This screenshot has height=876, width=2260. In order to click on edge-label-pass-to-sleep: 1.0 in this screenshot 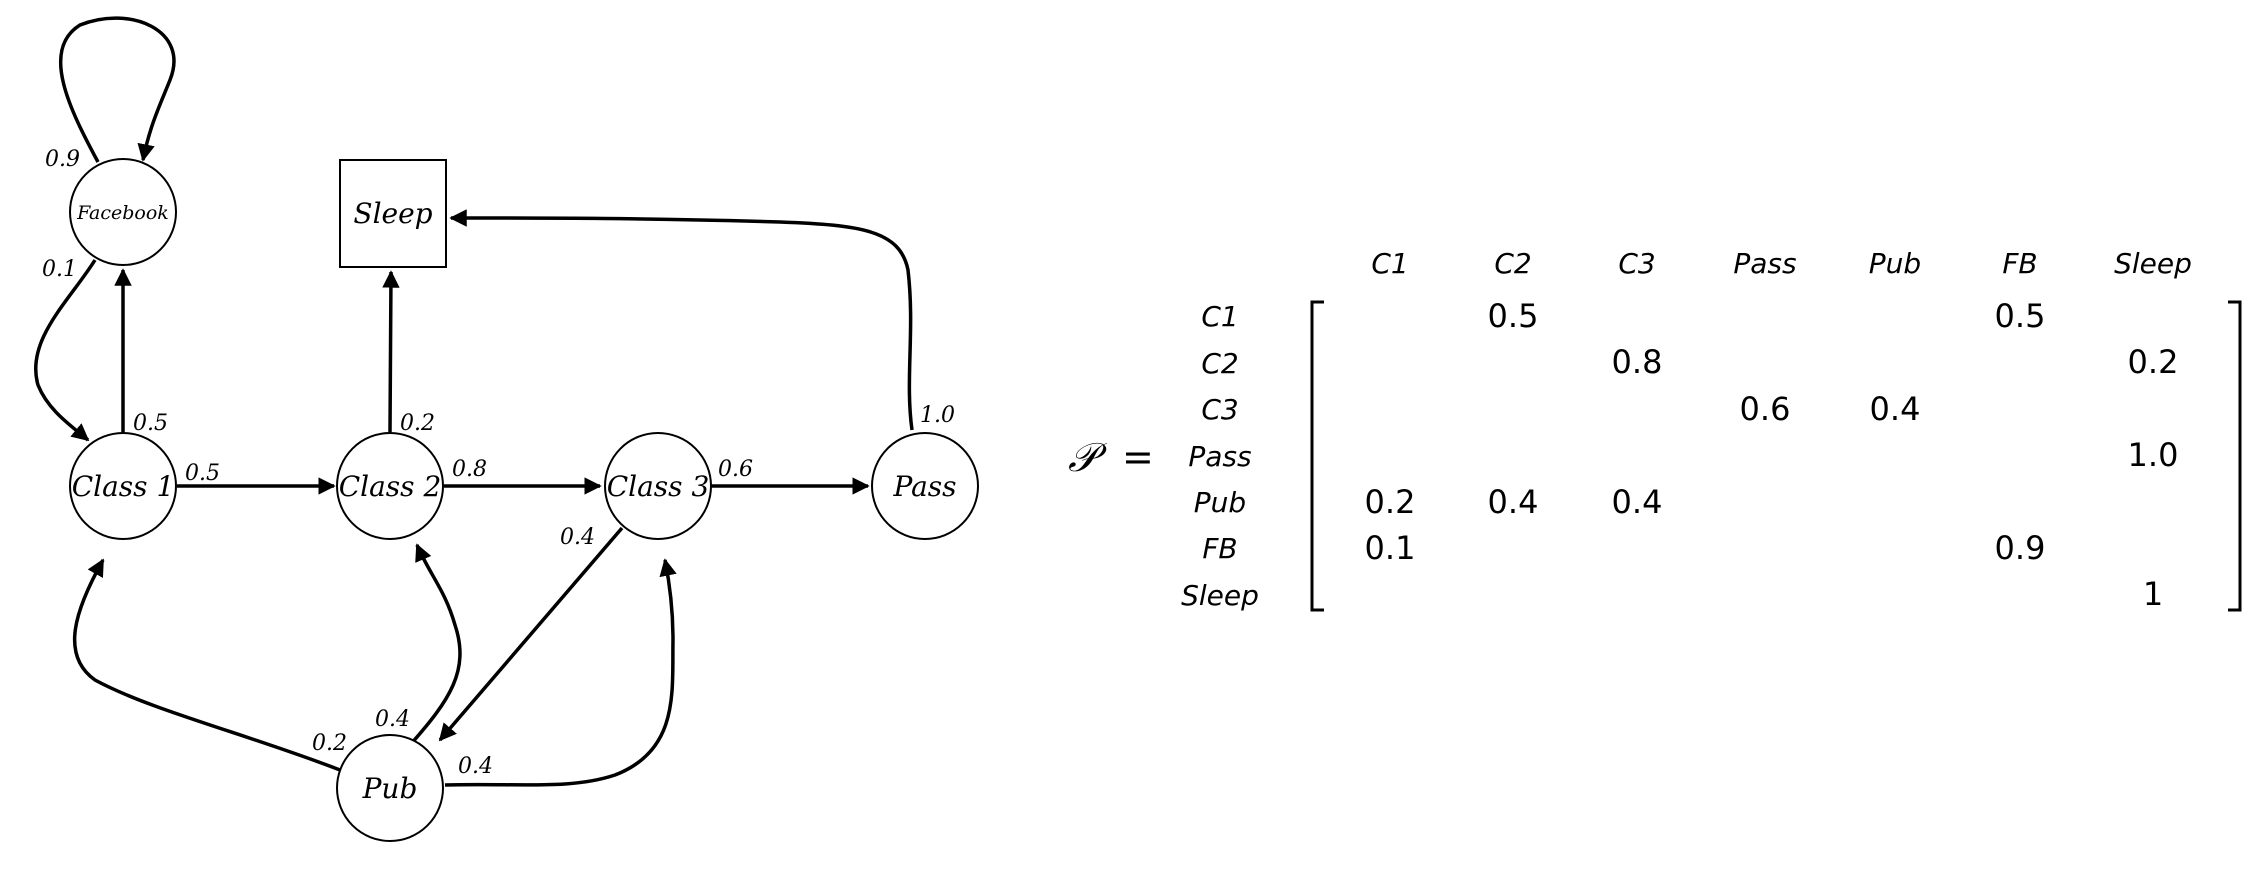, I will do `click(937, 415)`.